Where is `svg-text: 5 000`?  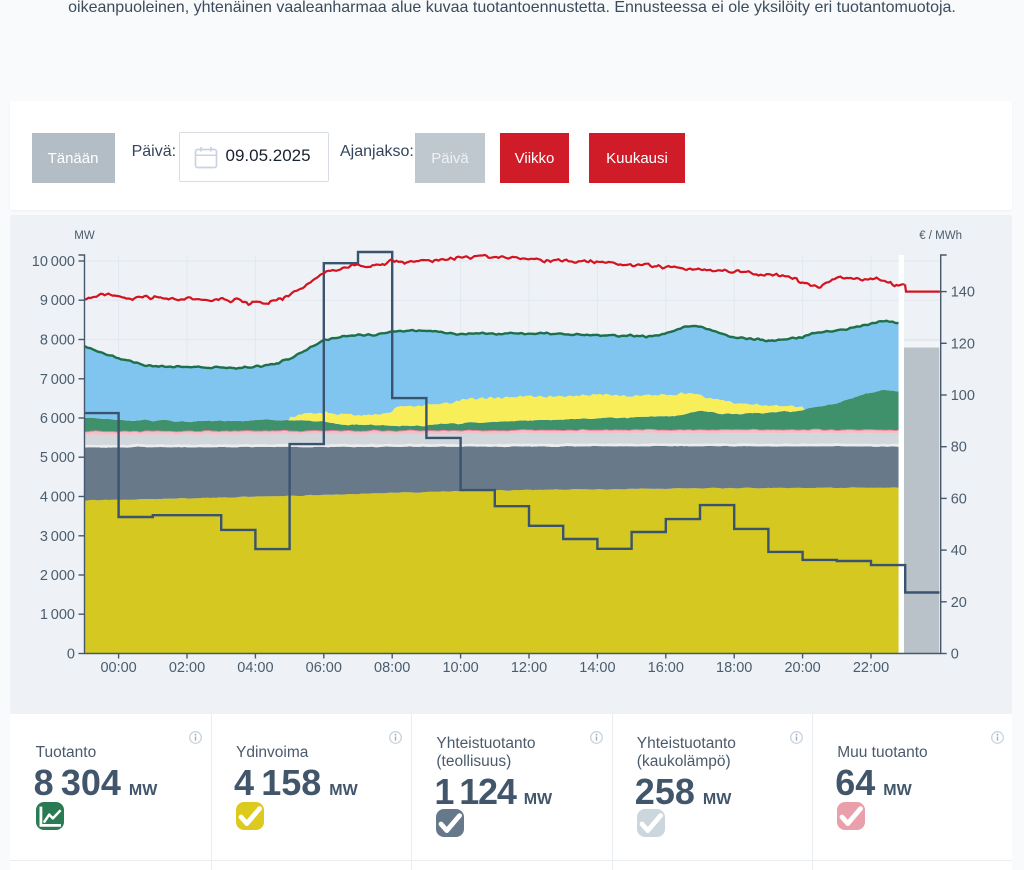
svg-text: 5 000 is located at coordinates (57, 458).